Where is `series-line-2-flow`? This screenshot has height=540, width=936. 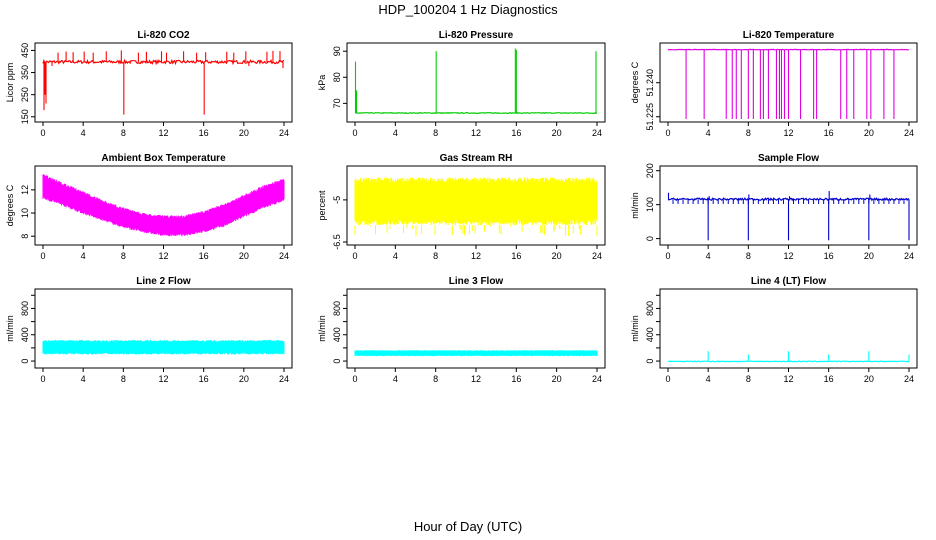
series-line-2-flow is located at coordinates (163, 347).